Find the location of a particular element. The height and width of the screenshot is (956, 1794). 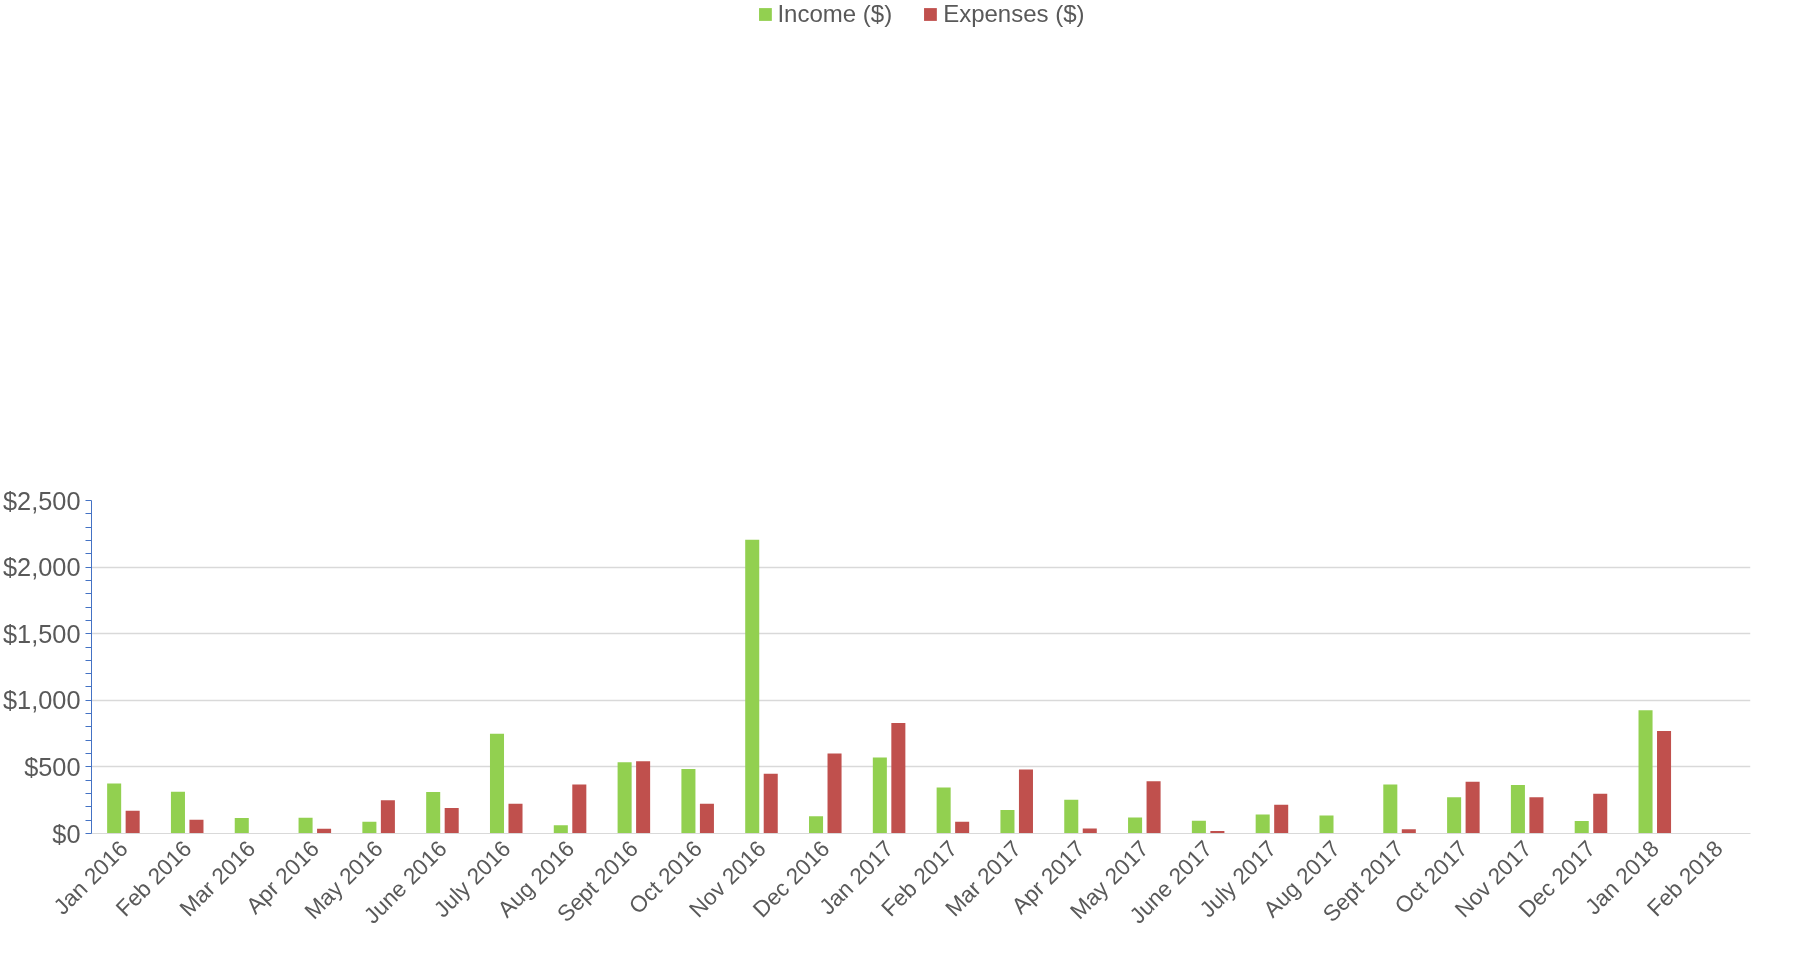

y-tick-label: $500 is located at coordinates (52, 766).